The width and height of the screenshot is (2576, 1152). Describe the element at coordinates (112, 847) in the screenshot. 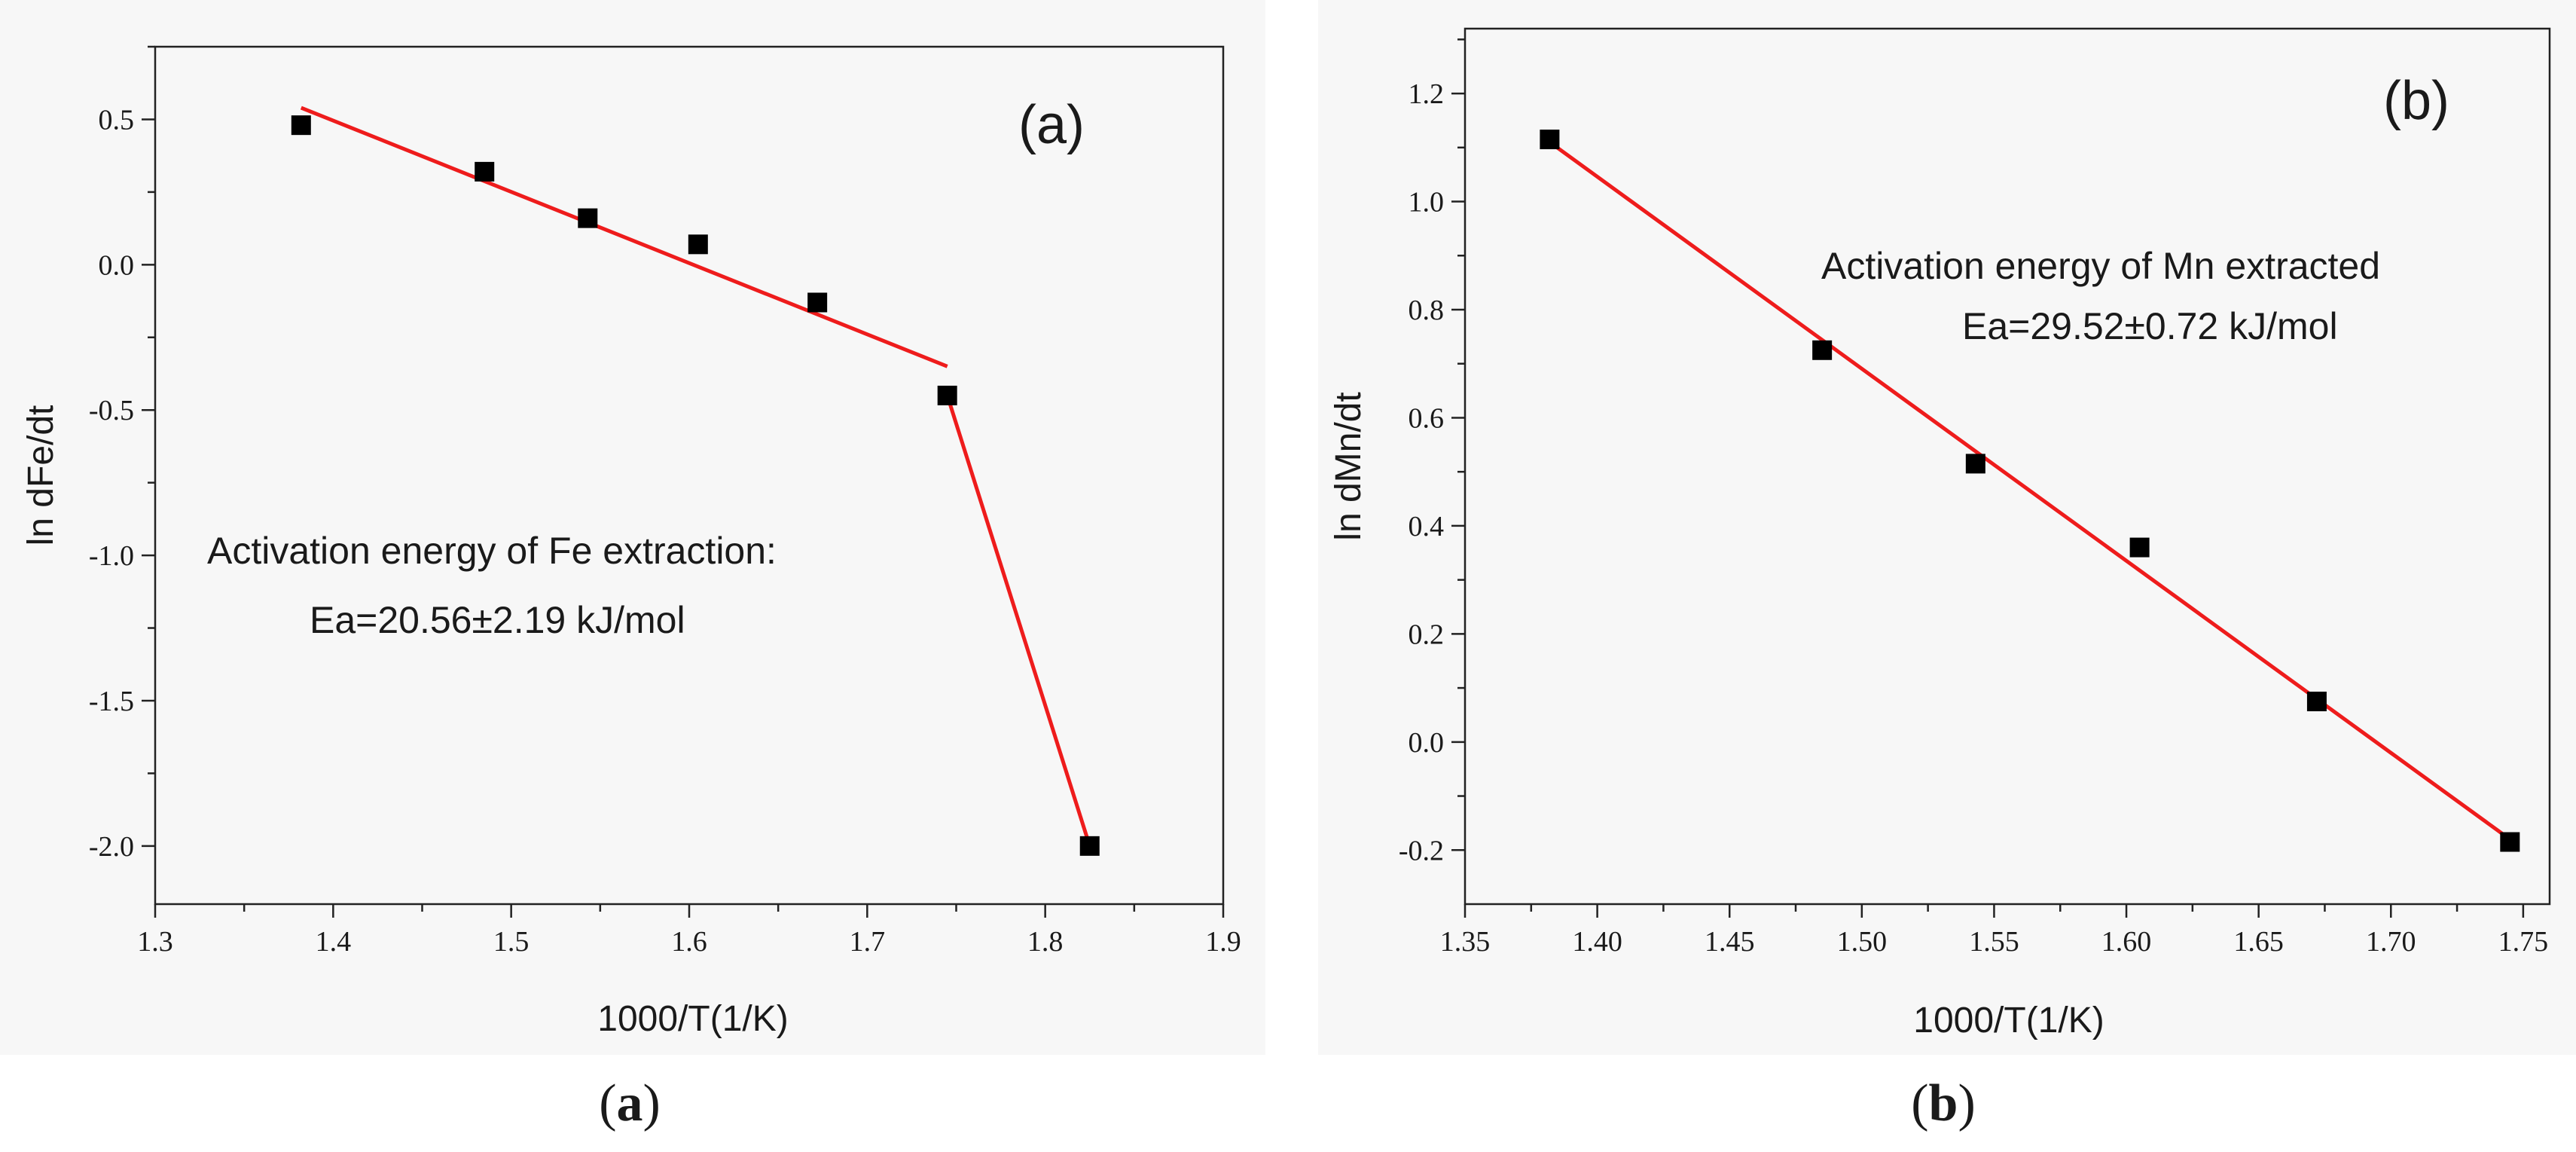

I see `y-tick-label: -2.0` at that location.